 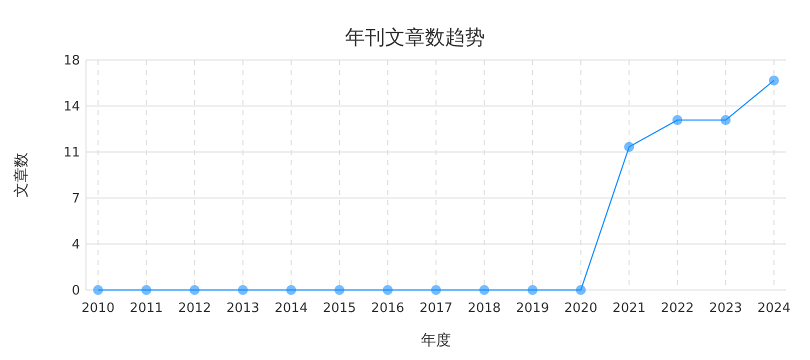 What do you see at coordinates (98, 308) in the screenshot?
I see `x-tick-label: 2010` at bounding box center [98, 308].